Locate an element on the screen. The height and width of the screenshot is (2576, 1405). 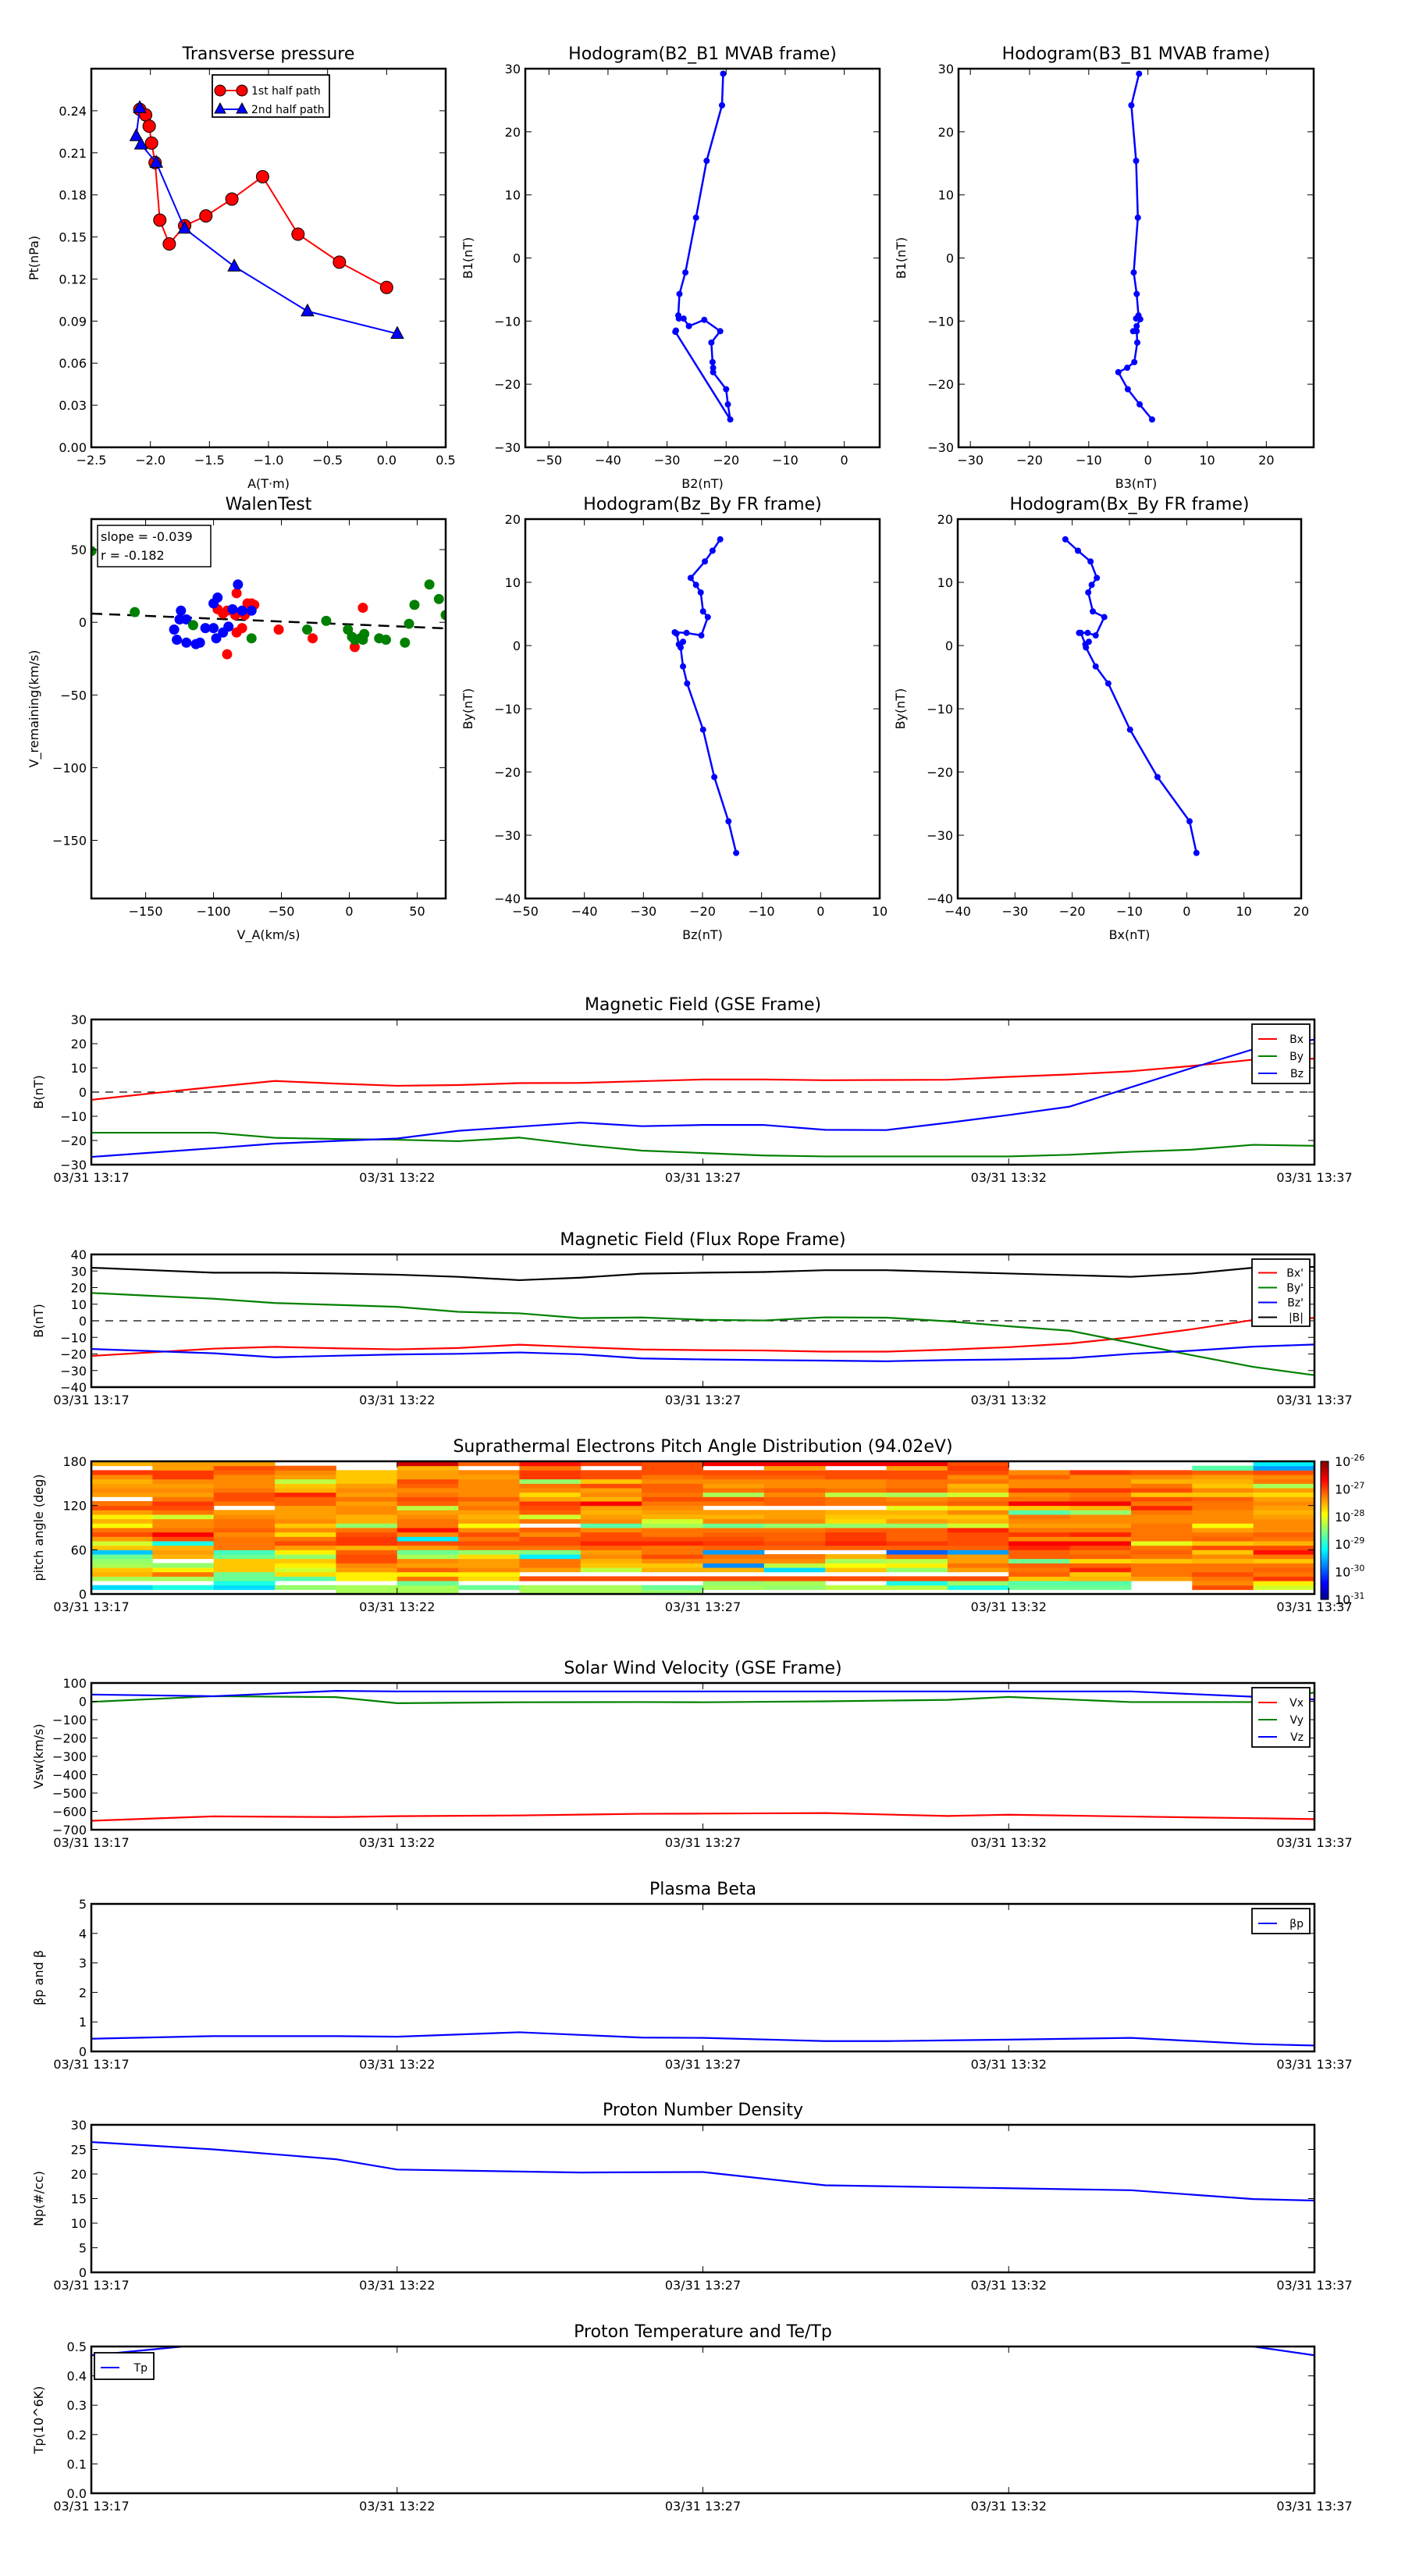
series-line-b1-vs-b2 is located at coordinates (703, 247).